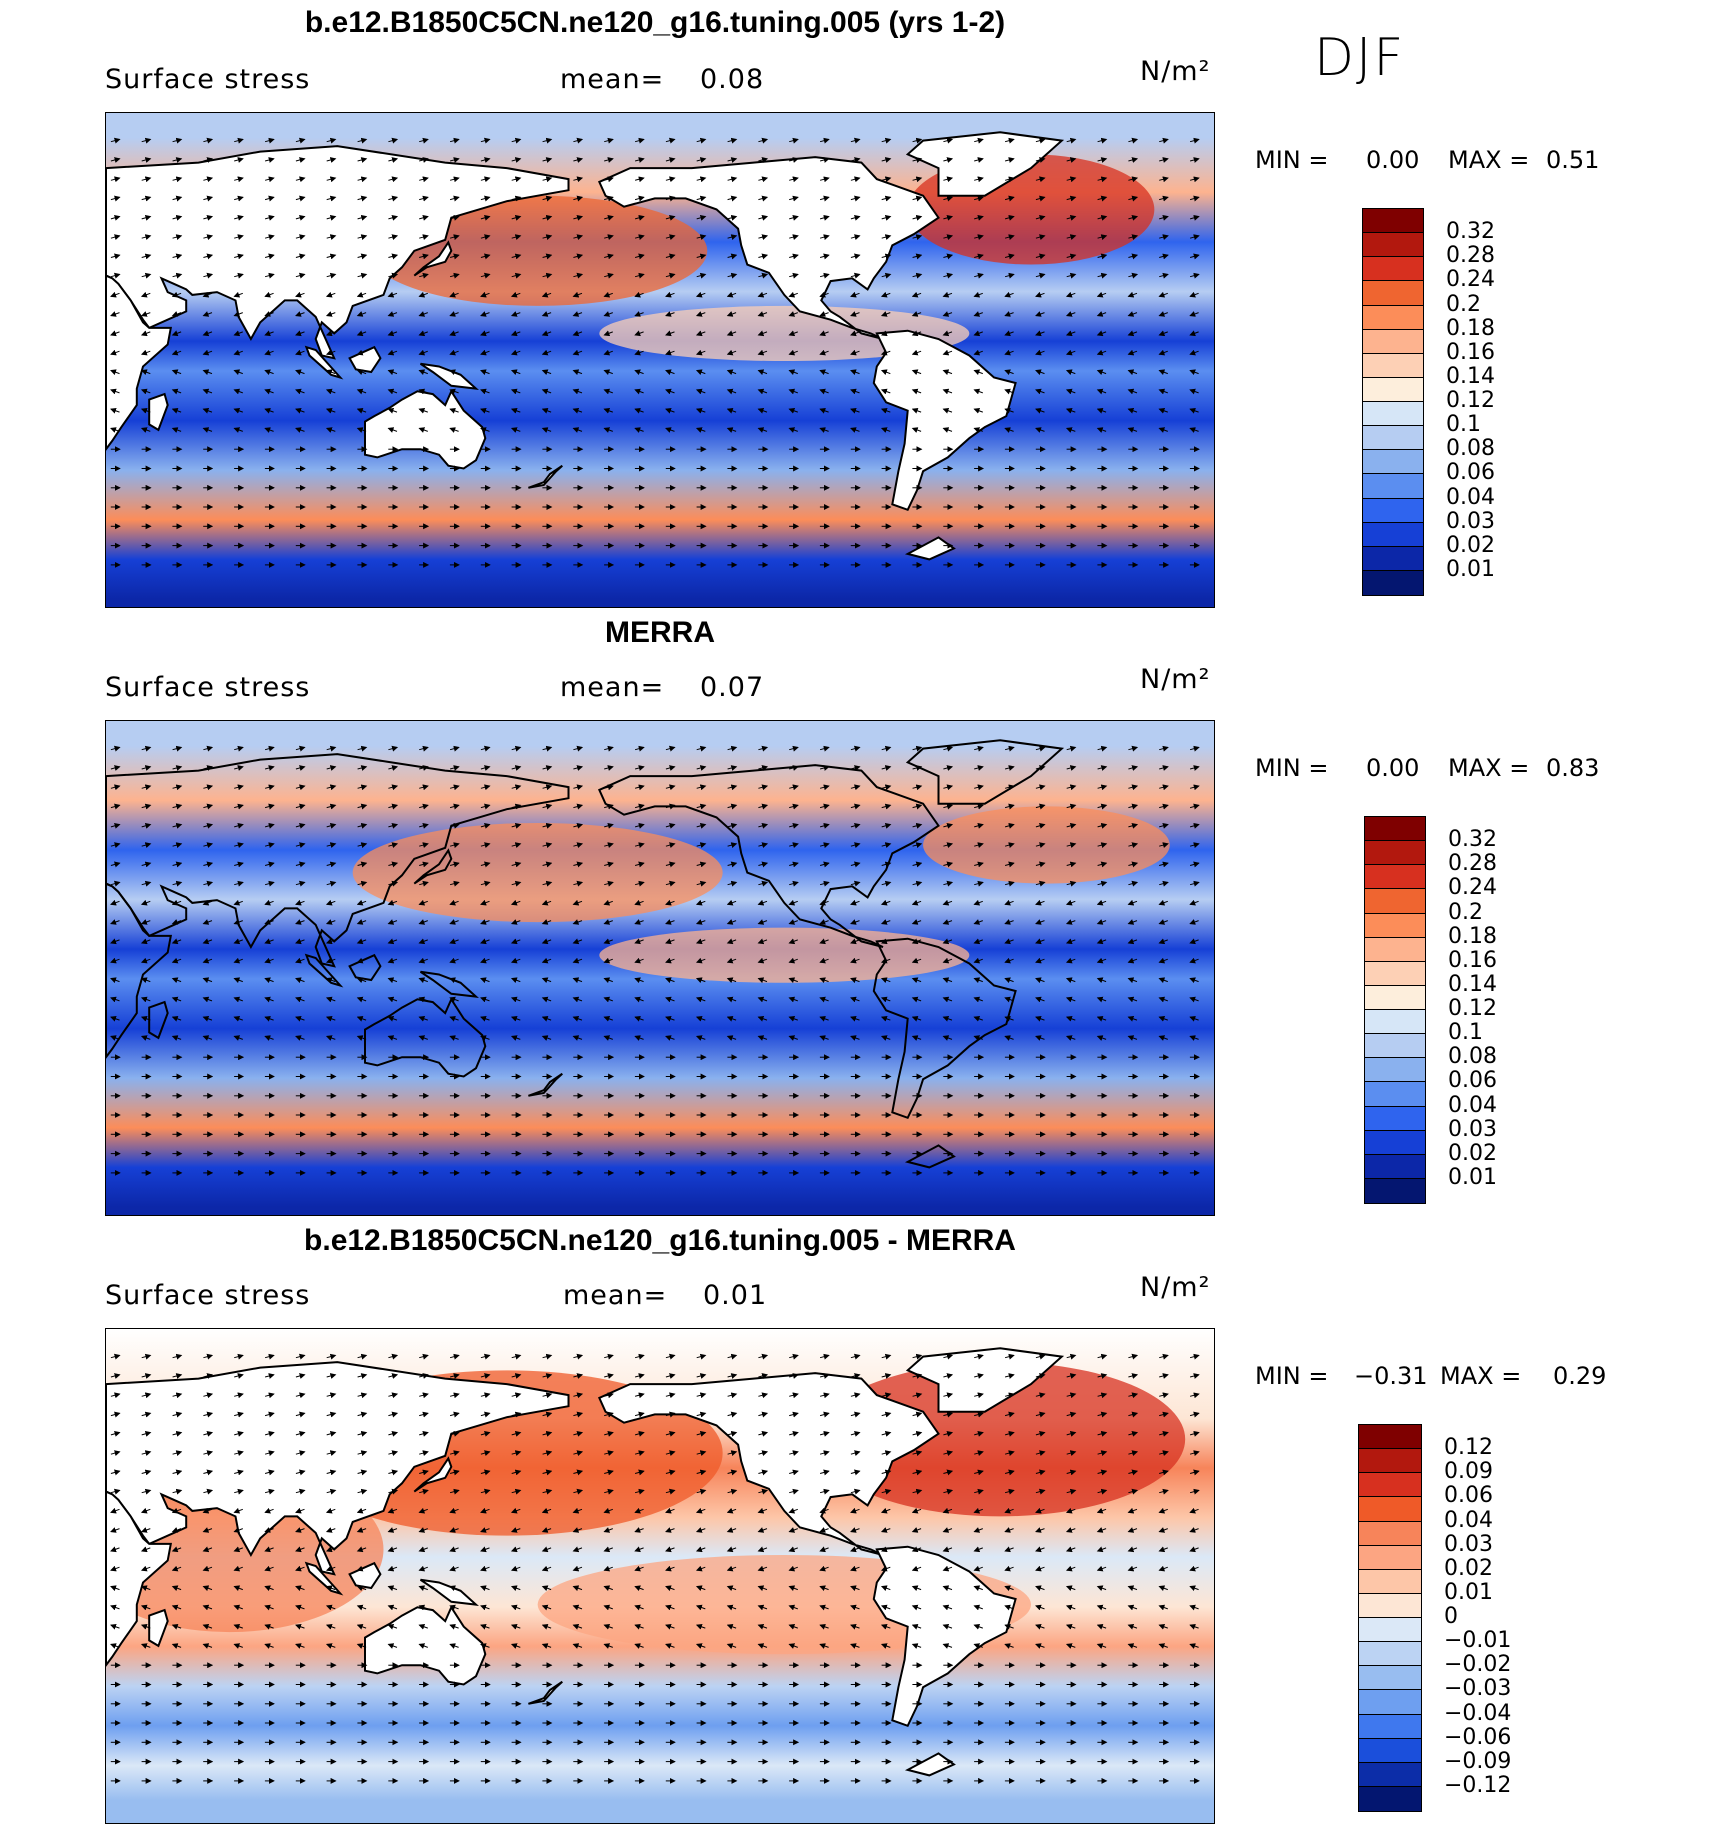 This screenshot has width=1710, height=1824. I want to click on season-label: DJF, so click(1360, 58).